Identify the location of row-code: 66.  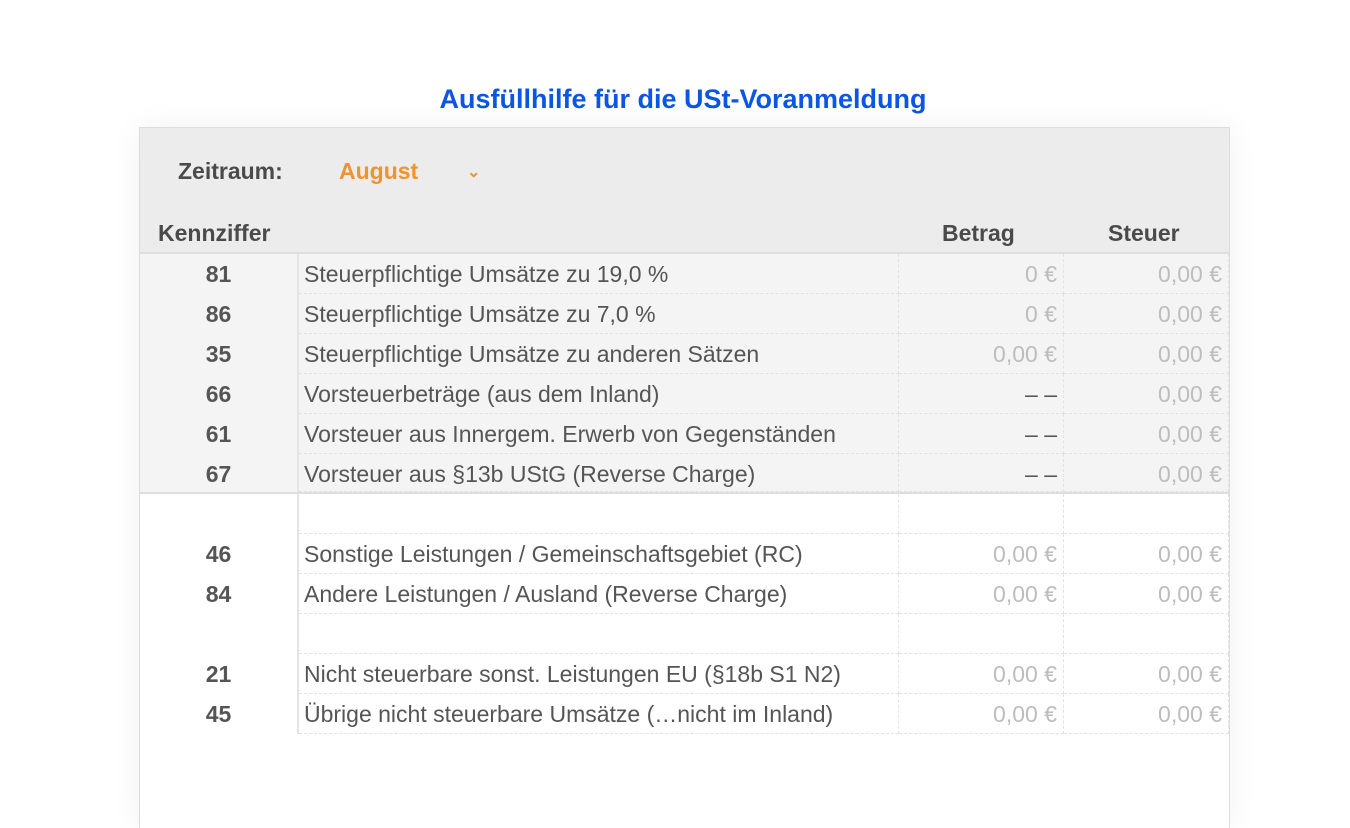
(219, 394).